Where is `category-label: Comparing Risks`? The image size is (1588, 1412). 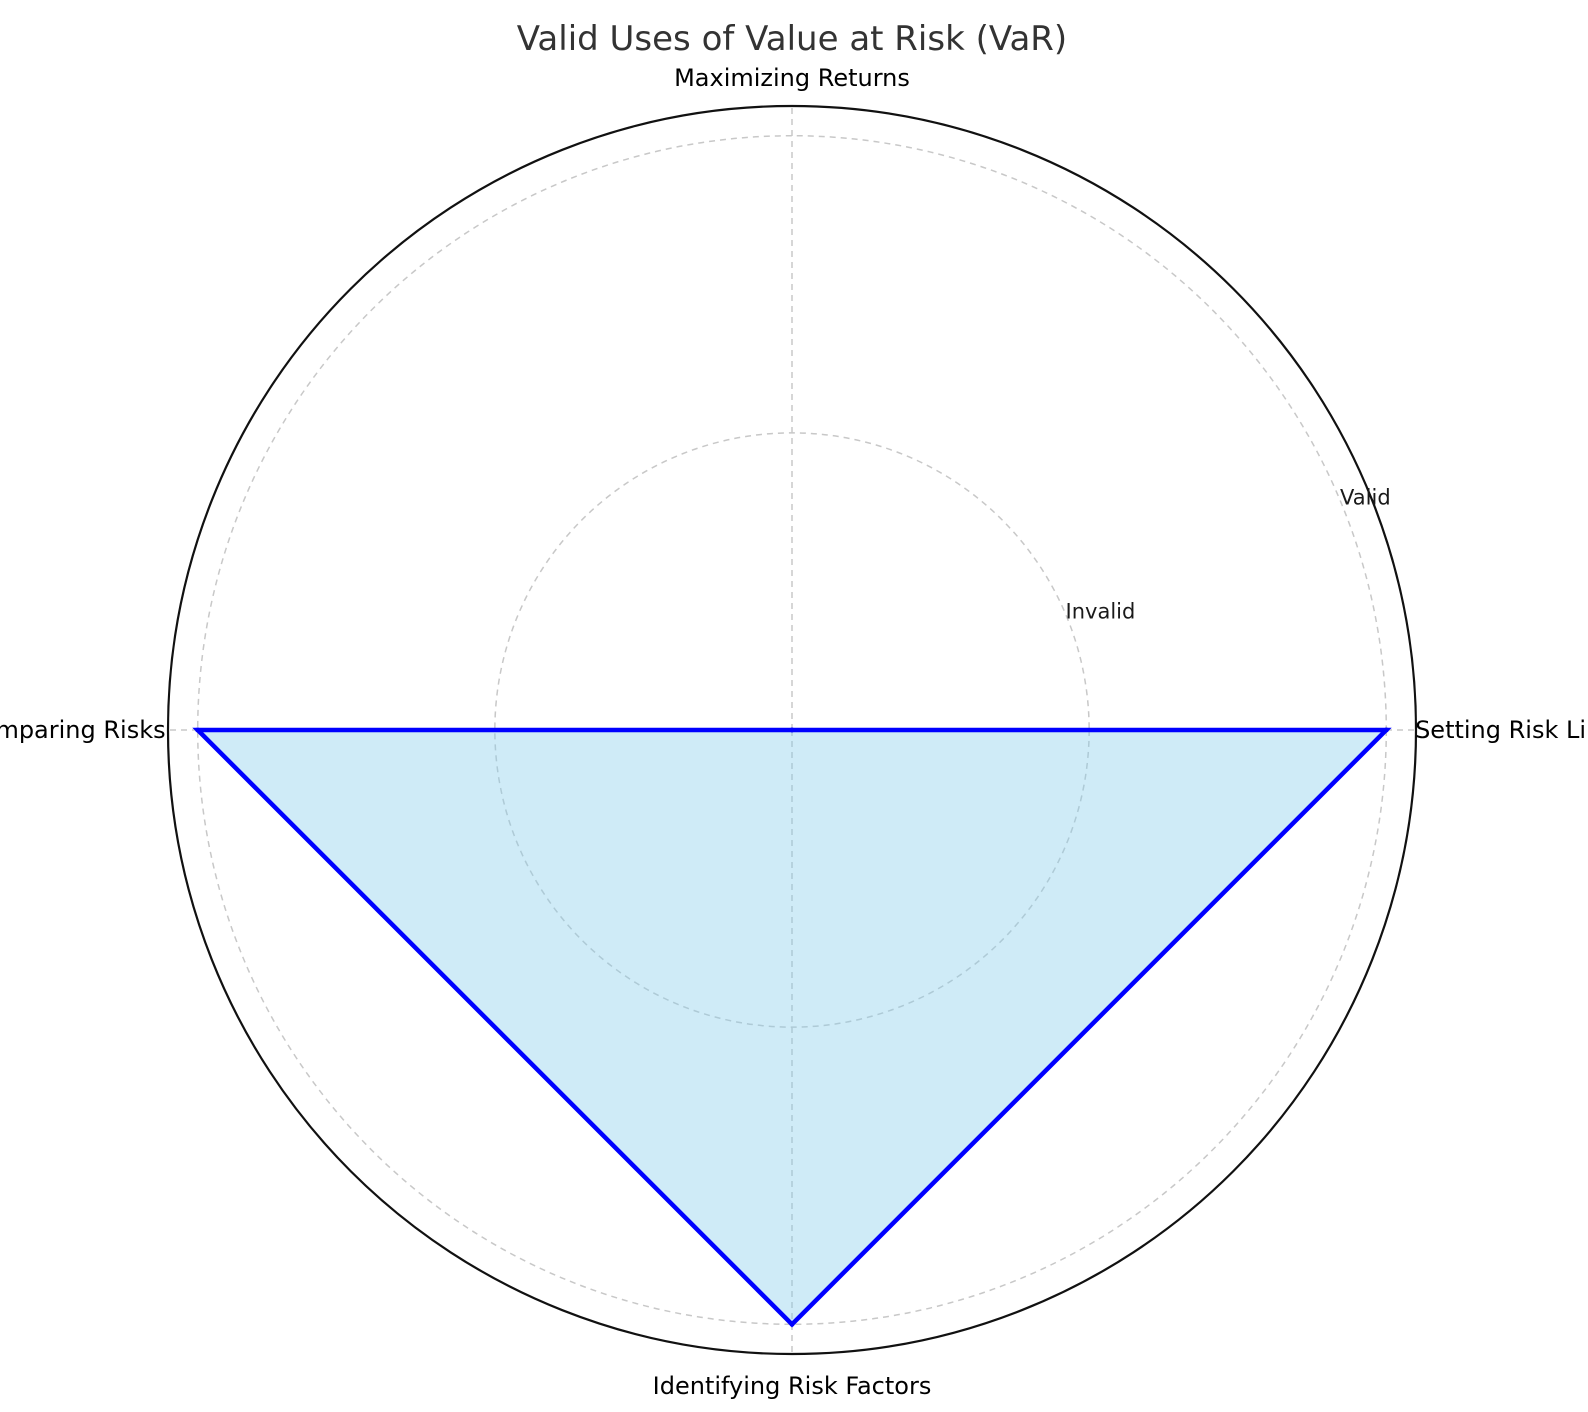
category-label: Comparing Risks is located at coordinates (83, 730).